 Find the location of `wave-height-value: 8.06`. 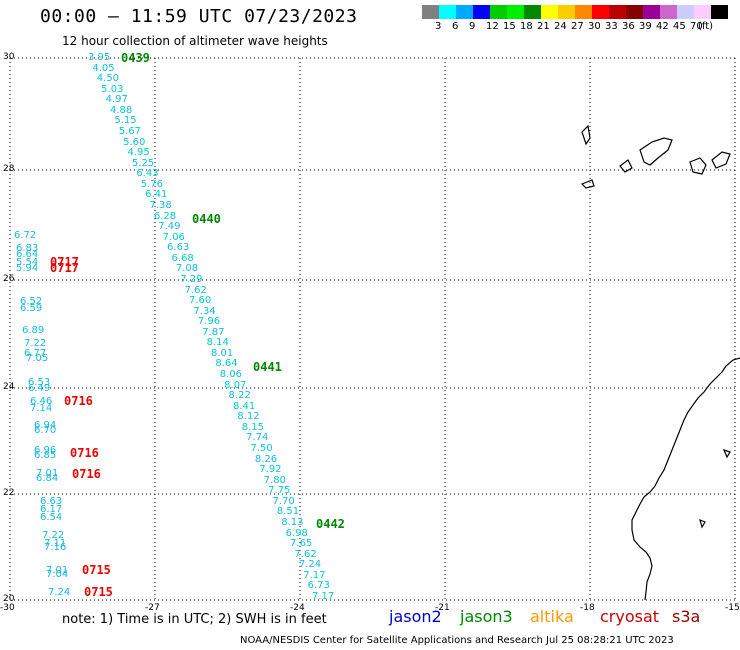

wave-height-value: 8.06 is located at coordinates (231, 375).